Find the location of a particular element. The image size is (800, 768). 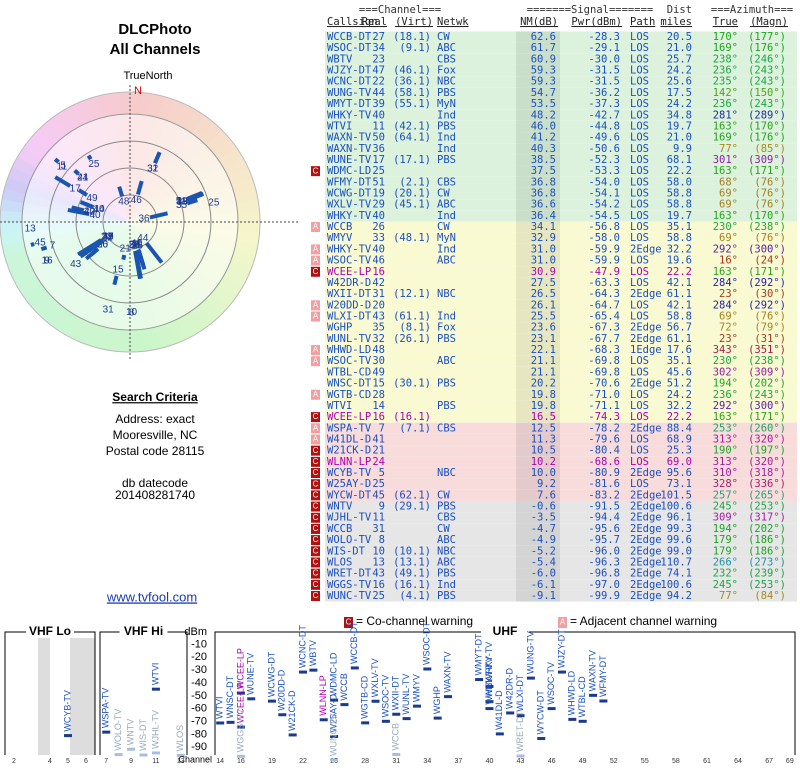

table-cell: -95.7 is located at coordinates (604, 540).